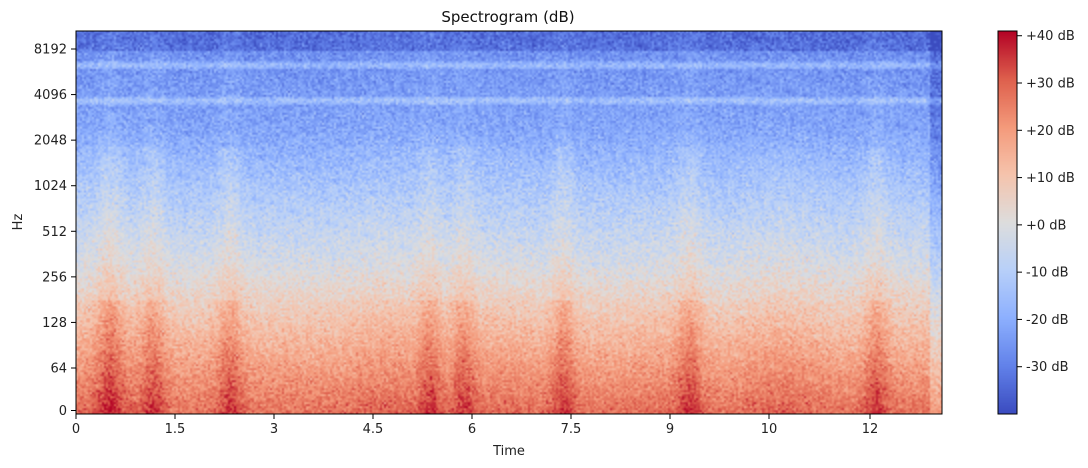  I want to click on y-tick-label: 512, so click(54, 232).